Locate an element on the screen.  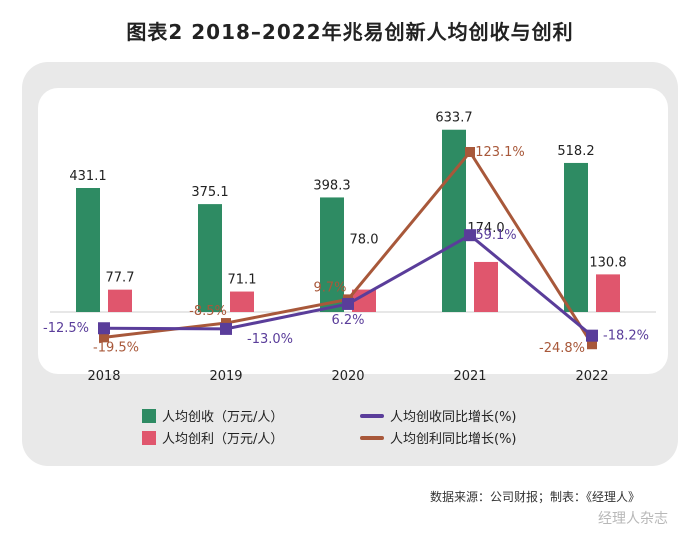
x-tick-label: 2022 is located at coordinates (591, 376).